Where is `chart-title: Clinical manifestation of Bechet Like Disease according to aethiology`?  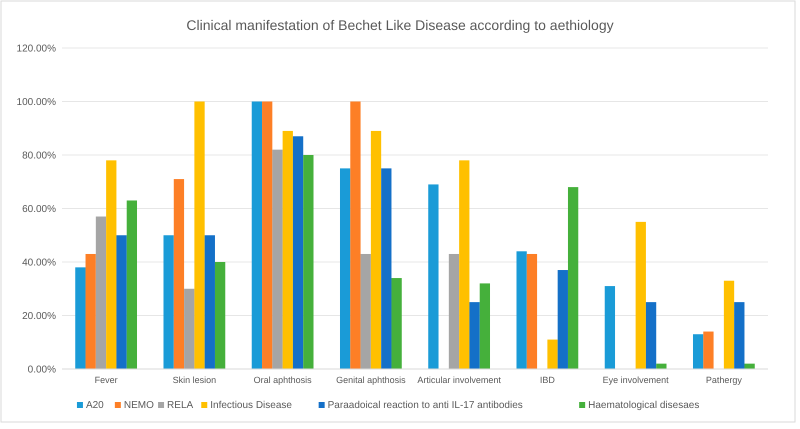
chart-title: Clinical manifestation of Bechet Like Disease according to aethiology is located at coordinates (400, 25).